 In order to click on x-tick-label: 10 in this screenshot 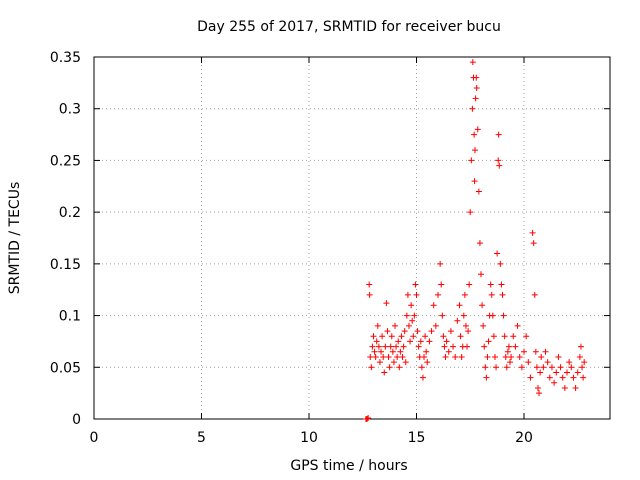, I will do `click(309, 438)`.